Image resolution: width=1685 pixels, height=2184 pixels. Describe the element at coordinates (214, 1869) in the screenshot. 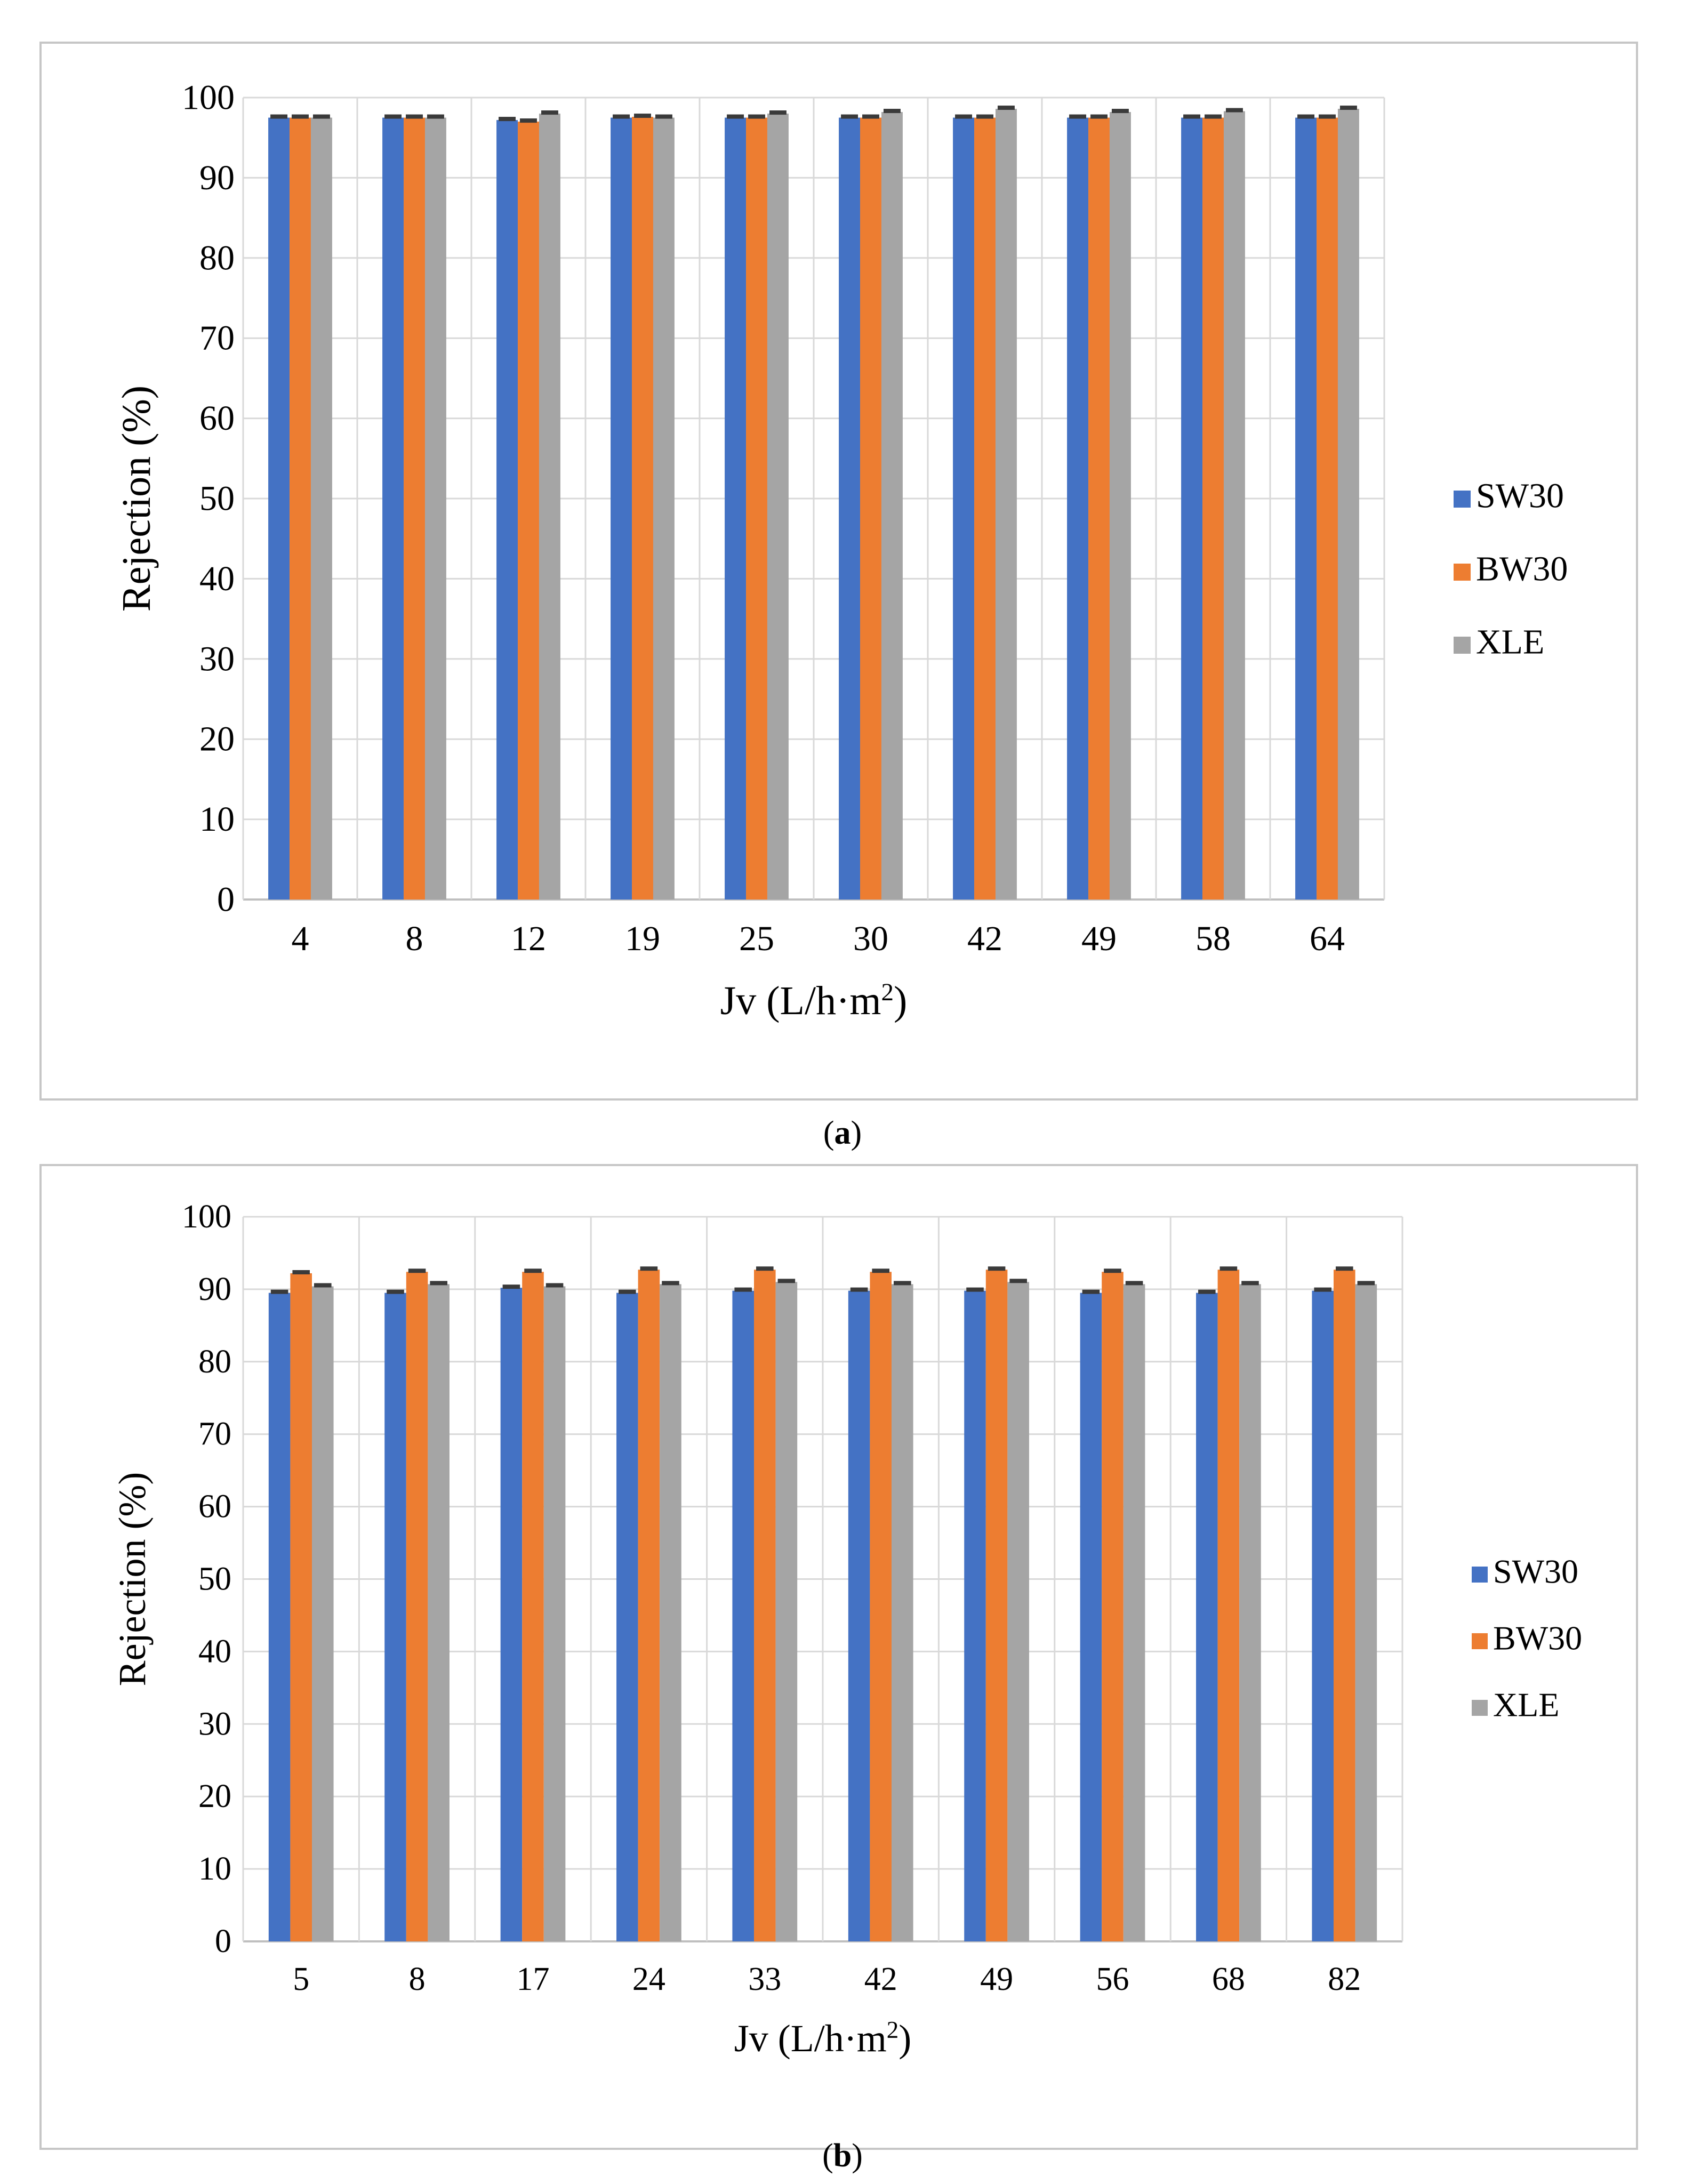

I see `y-tick-label: 10` at that location.